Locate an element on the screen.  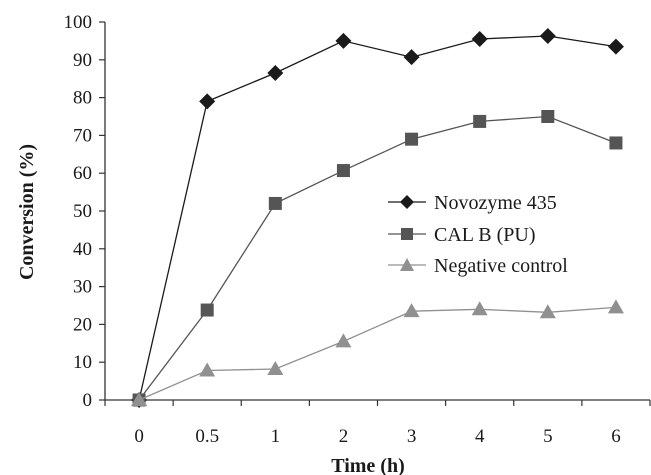
x-tick-label: 2 is located at coordinates (344, 436).